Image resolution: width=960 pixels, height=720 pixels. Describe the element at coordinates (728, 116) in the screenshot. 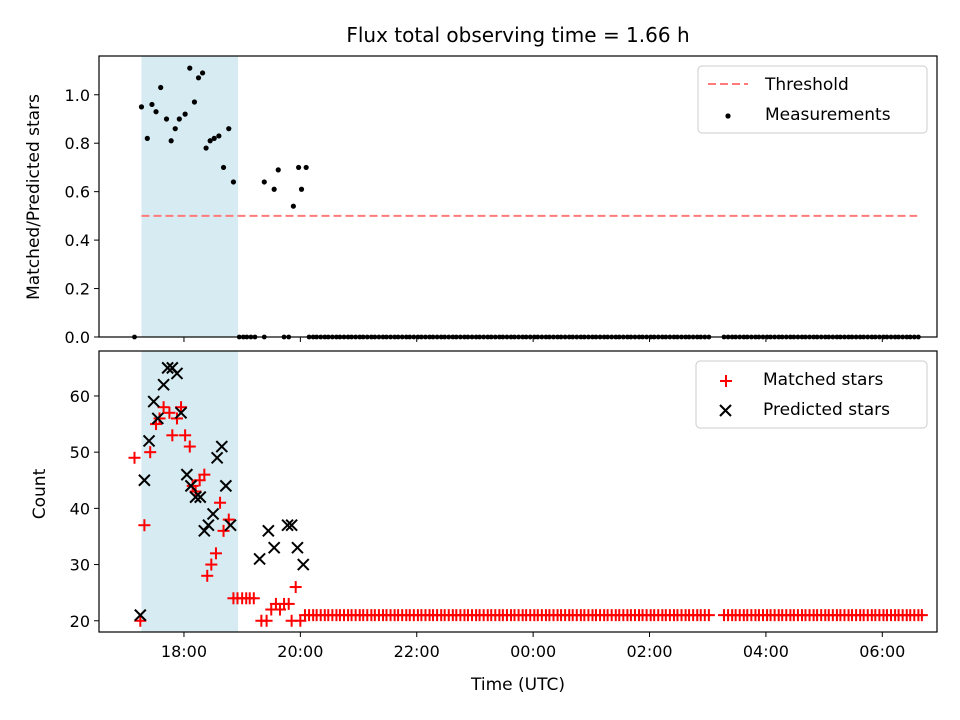

I see `measurements-legend-swatch` at that location.